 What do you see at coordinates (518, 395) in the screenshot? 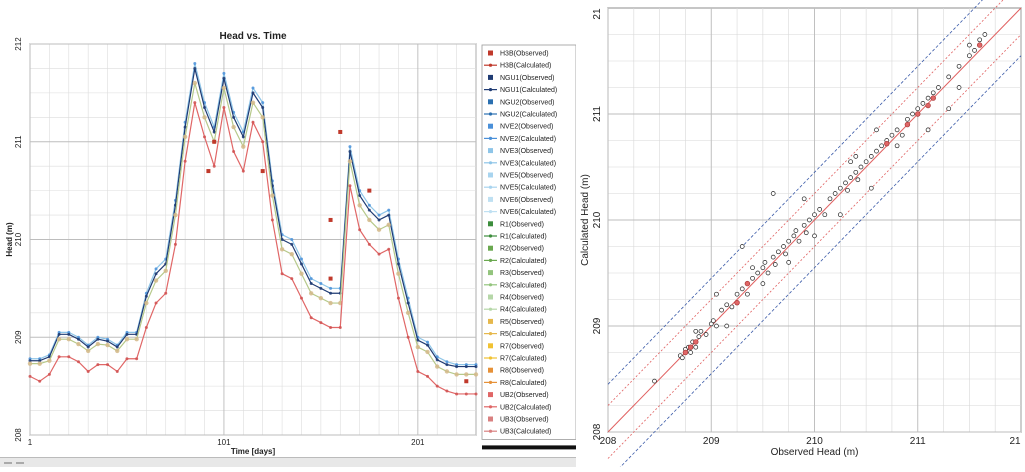
I see `legend-item: UB2(Observed)` at bounding box center [518, 395].